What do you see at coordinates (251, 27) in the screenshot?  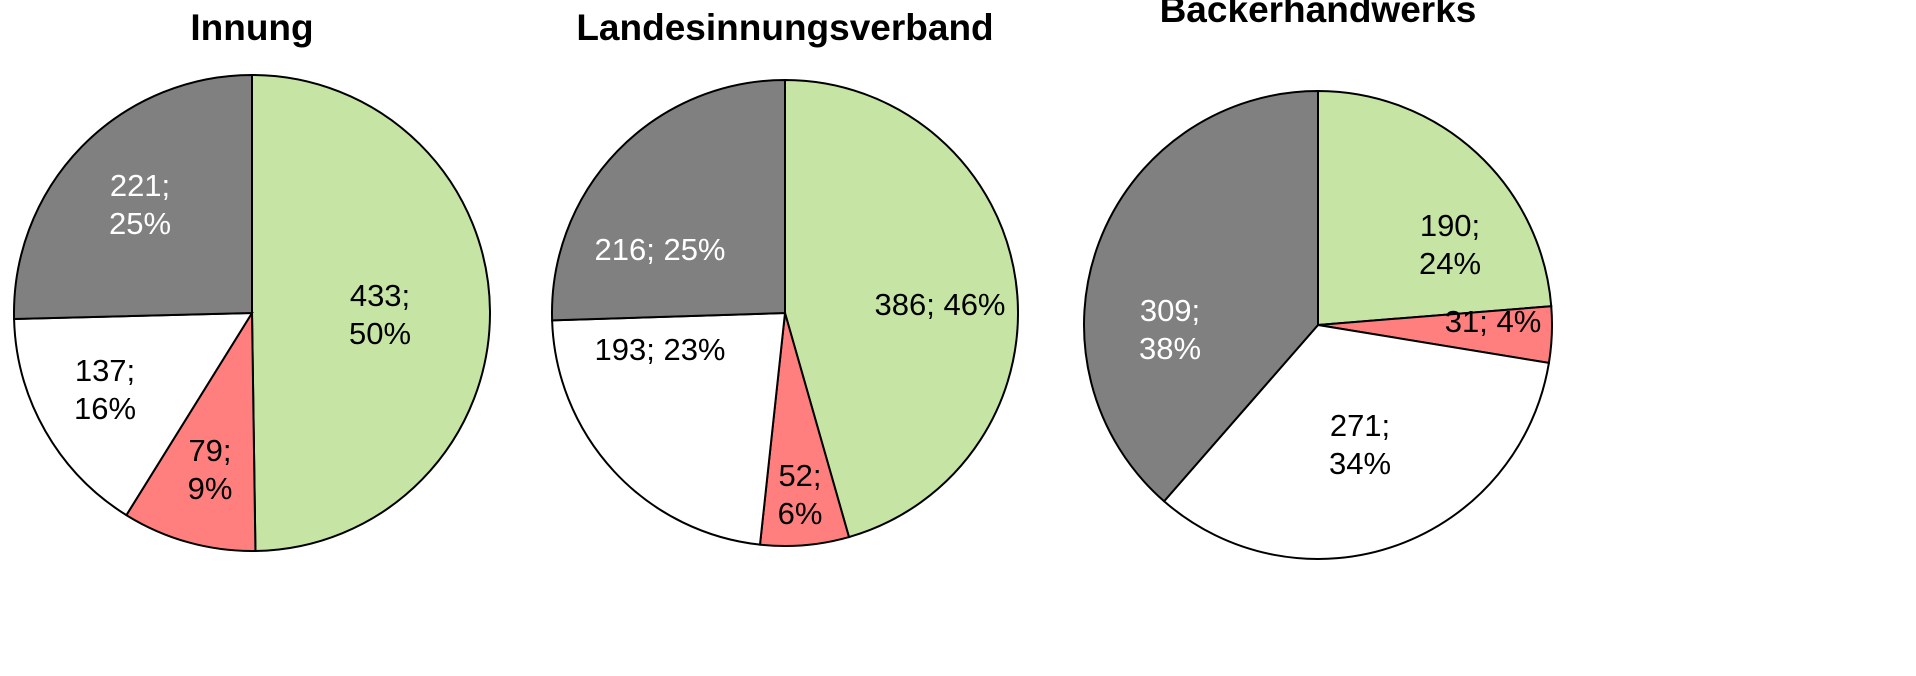 I see `chart-title: Innung` at bounding box center [251, 27].